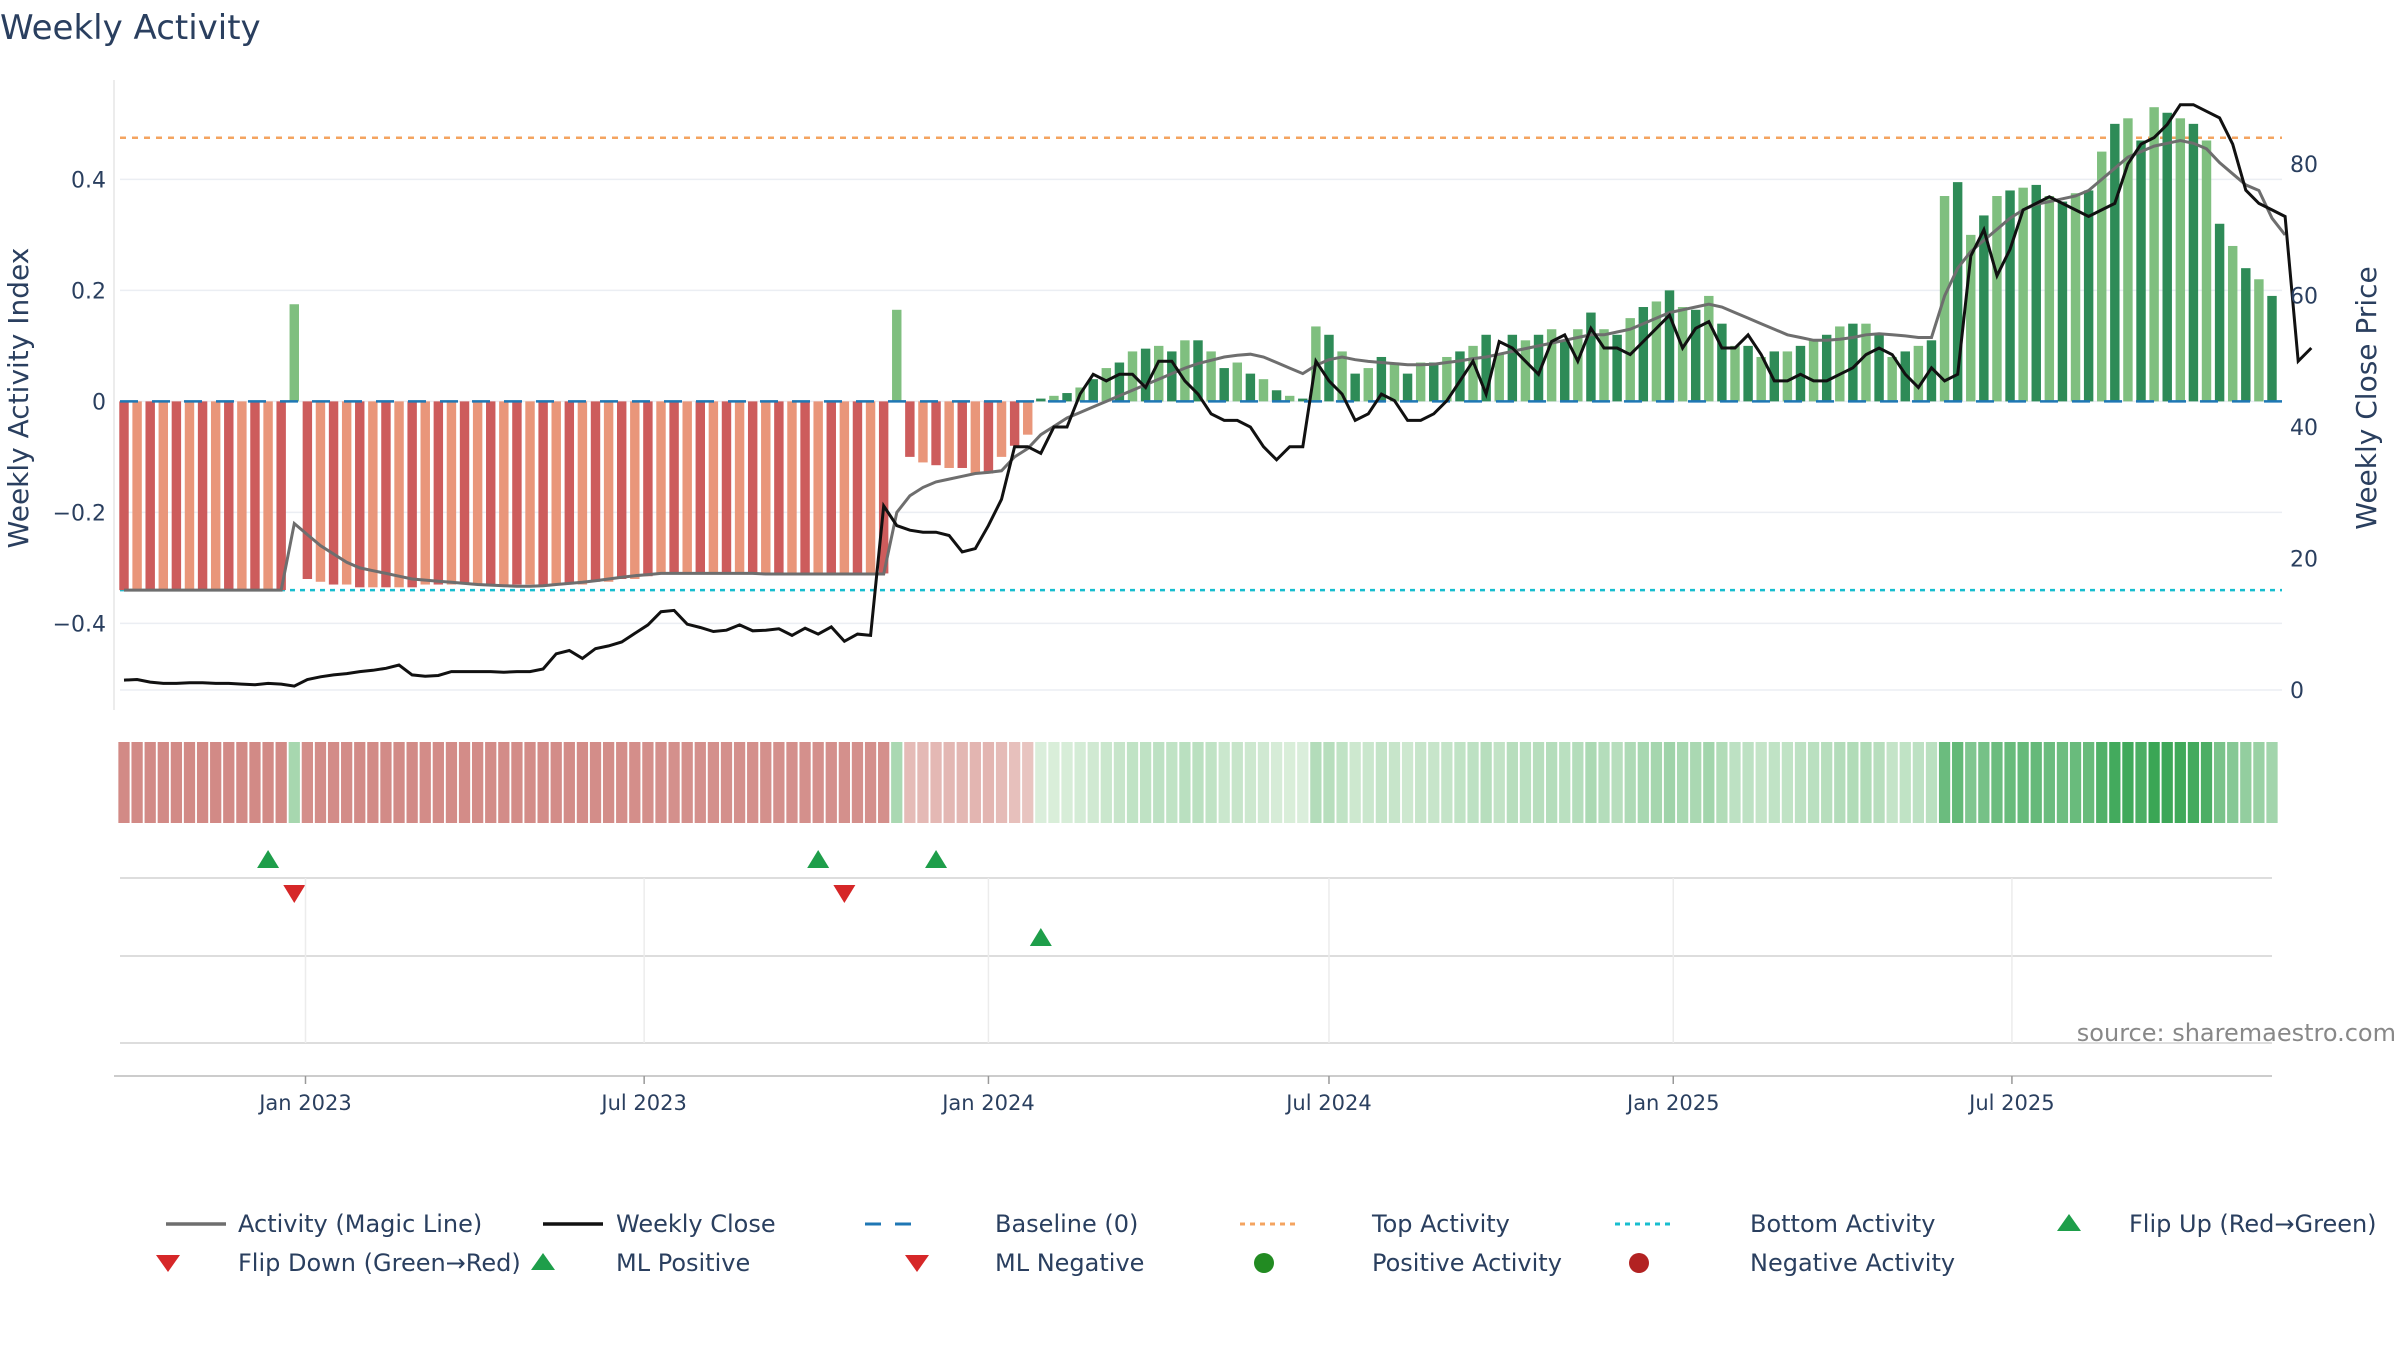 The image size is (2400, 1350). I want to click on source-credit: source: sharemaestro.com, so click(2236, 1033).